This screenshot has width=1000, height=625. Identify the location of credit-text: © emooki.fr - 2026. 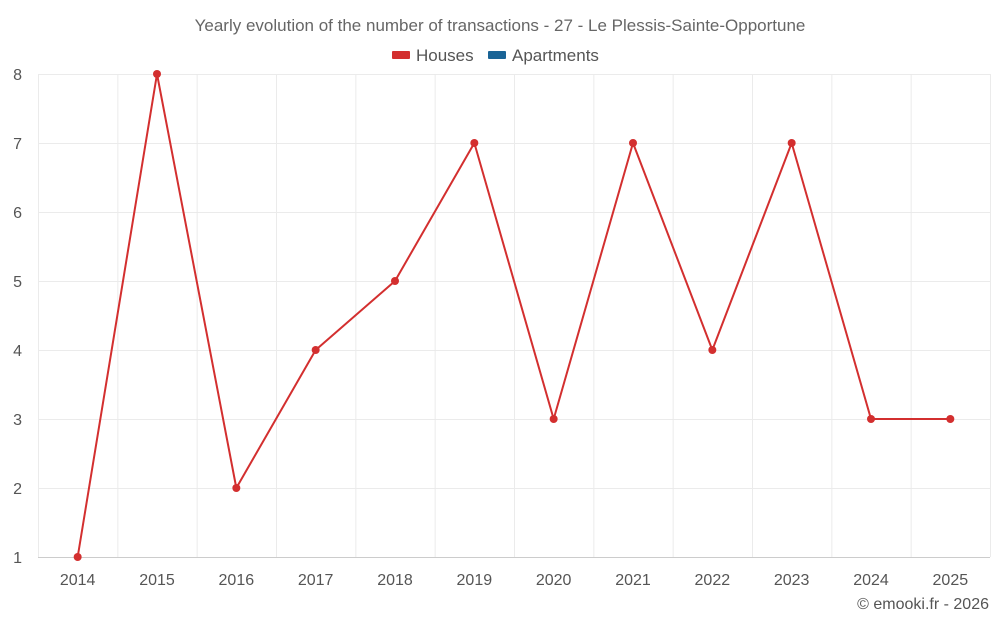
(923, 604).